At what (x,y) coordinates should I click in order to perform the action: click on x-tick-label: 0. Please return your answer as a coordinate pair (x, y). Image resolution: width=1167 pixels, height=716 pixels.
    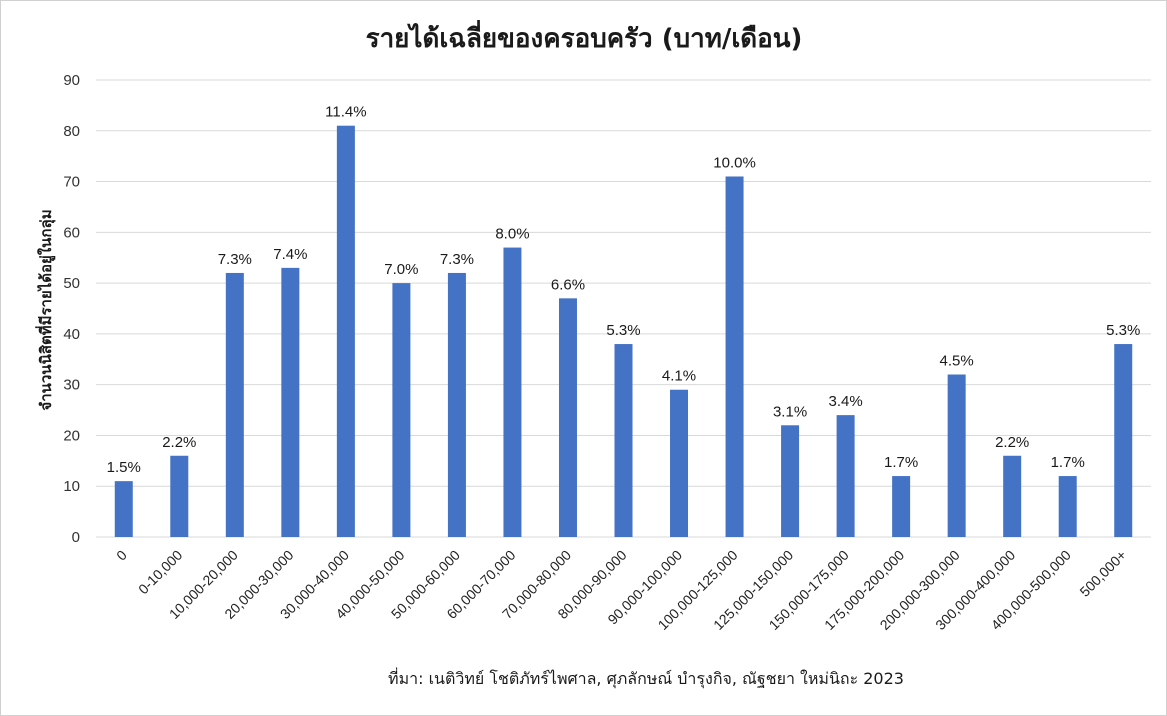
    Looking at the image, I should click on (121, 555).